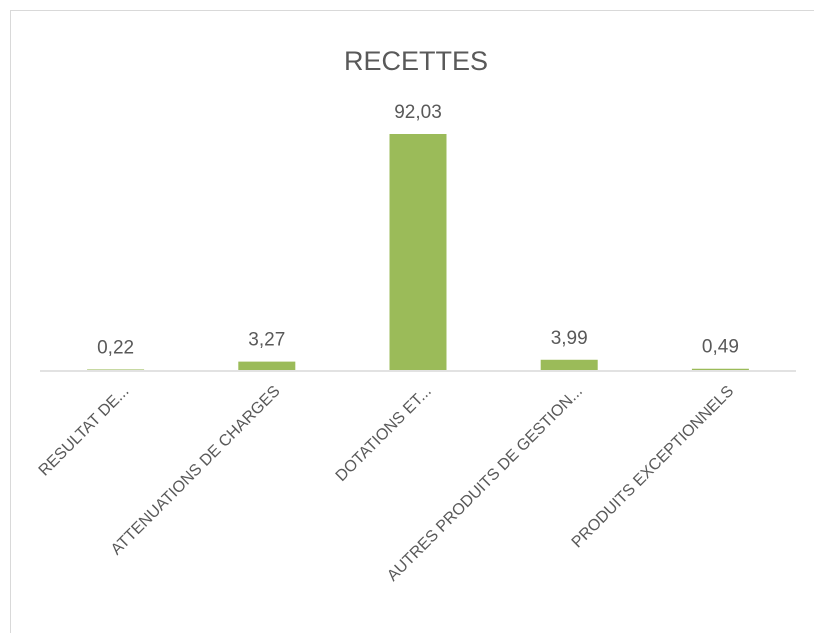  Describe the element at coordinates (196, 471) in the screenshot. I see `x-tick-label-2: ATTENUATIONS DE CHARGES` at that location.